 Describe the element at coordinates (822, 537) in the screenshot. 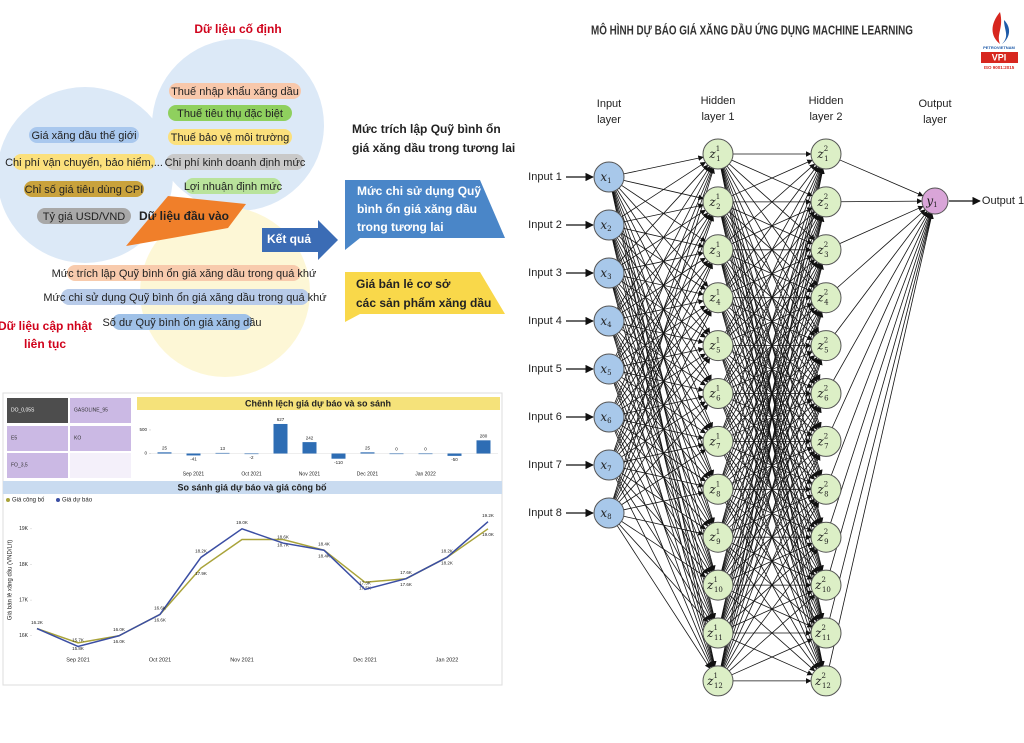

I see `node-label: z2 9` at that location.